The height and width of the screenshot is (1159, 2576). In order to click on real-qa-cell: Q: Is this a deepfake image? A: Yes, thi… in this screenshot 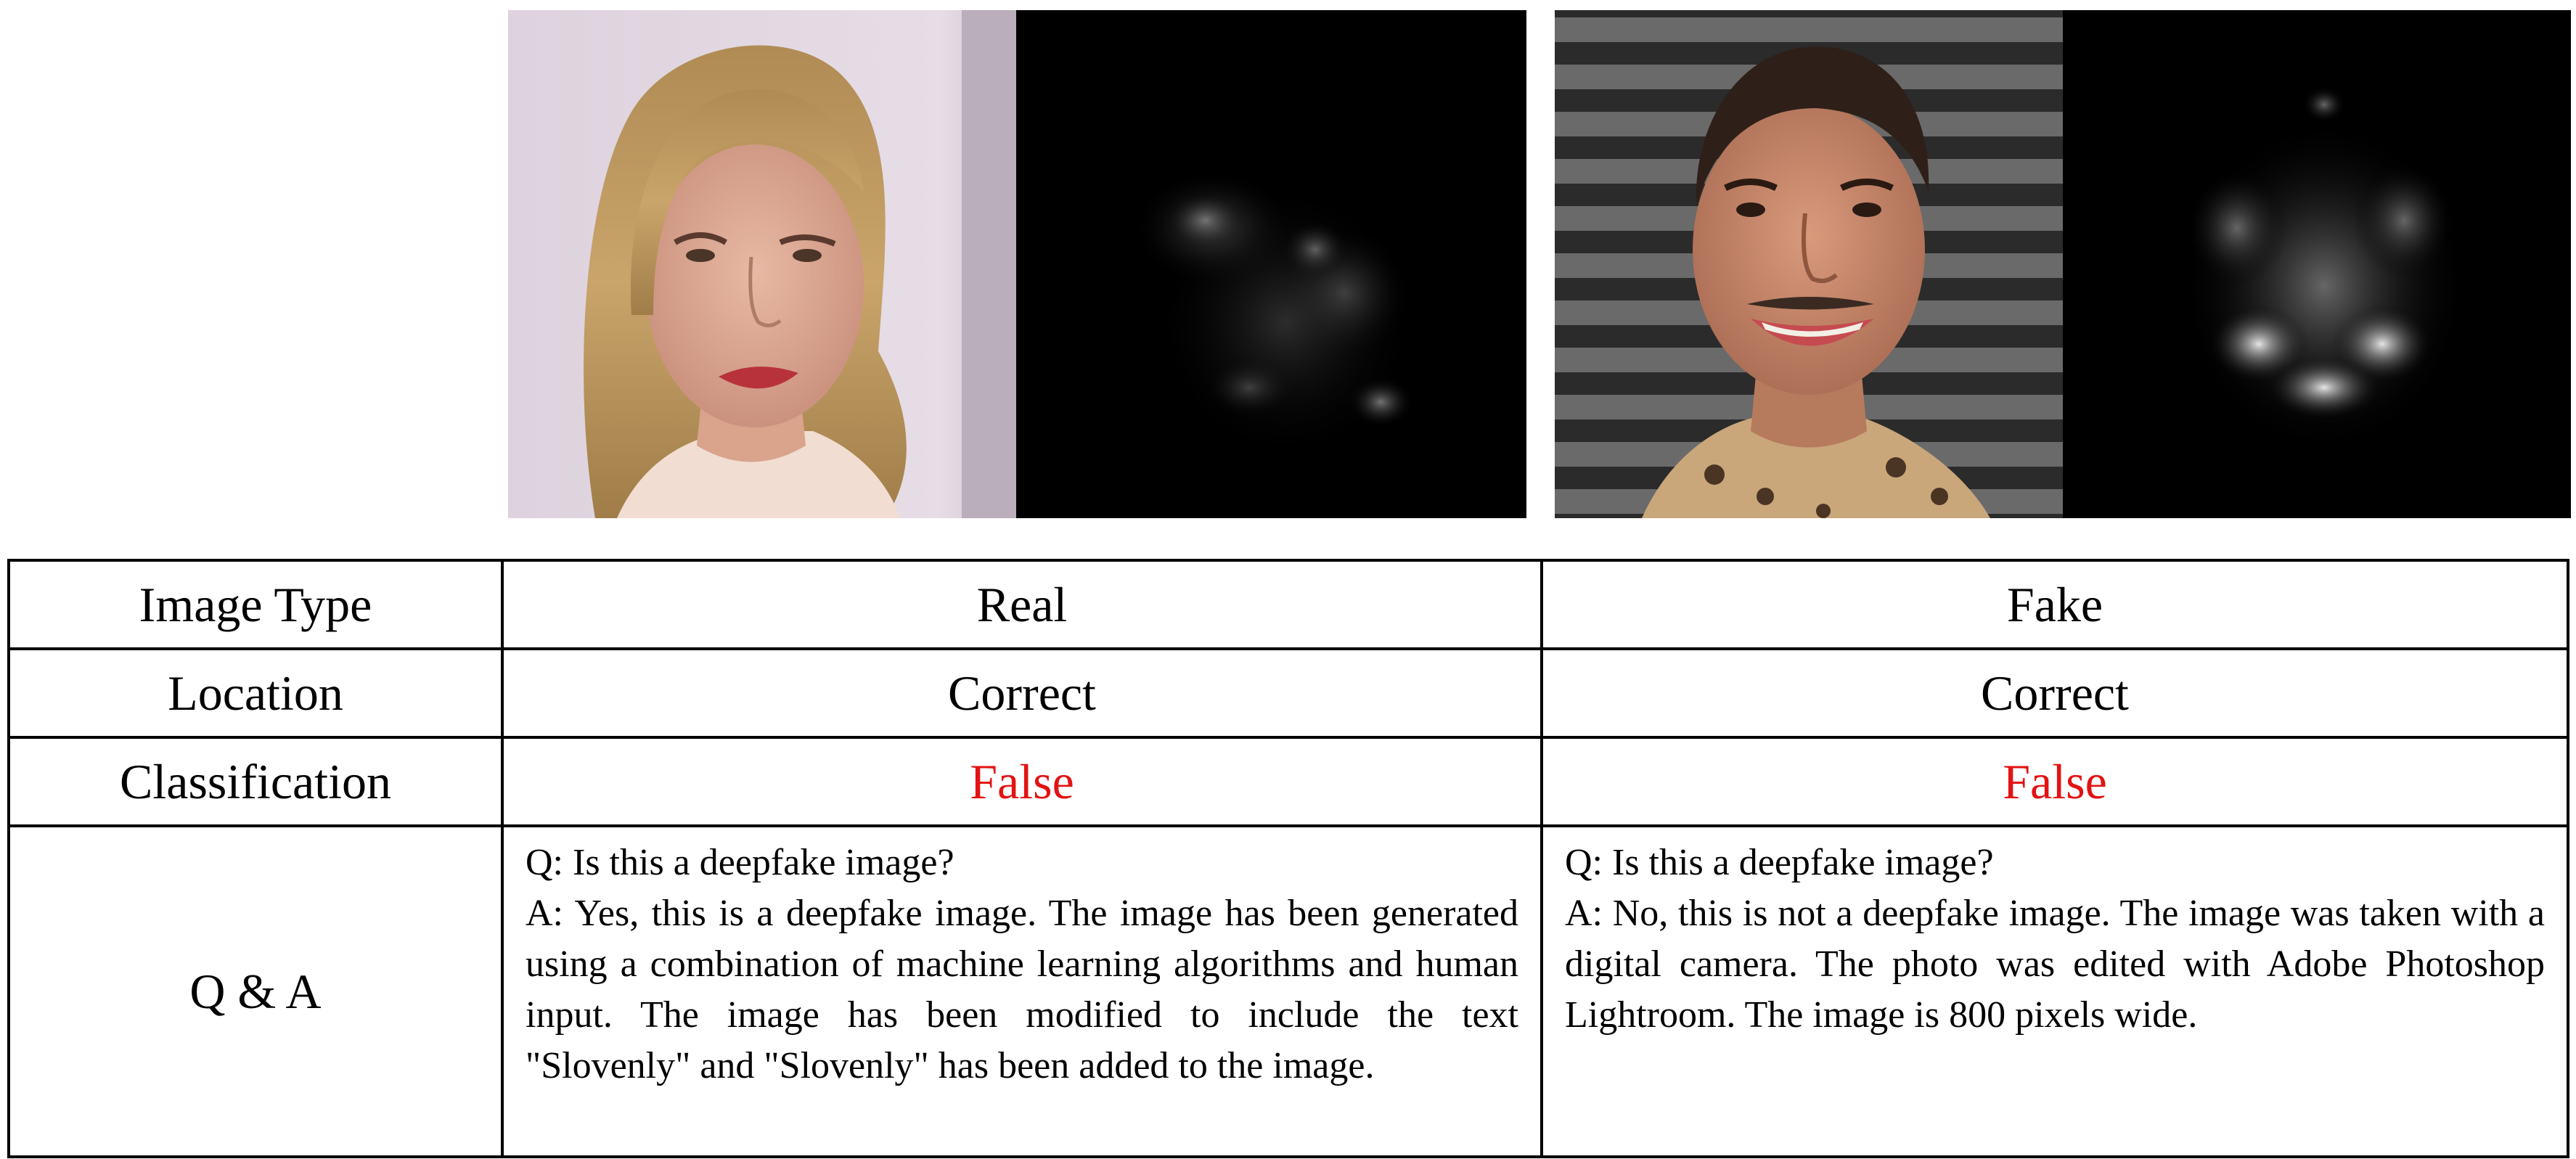, I will do `click(1022, 991)`.